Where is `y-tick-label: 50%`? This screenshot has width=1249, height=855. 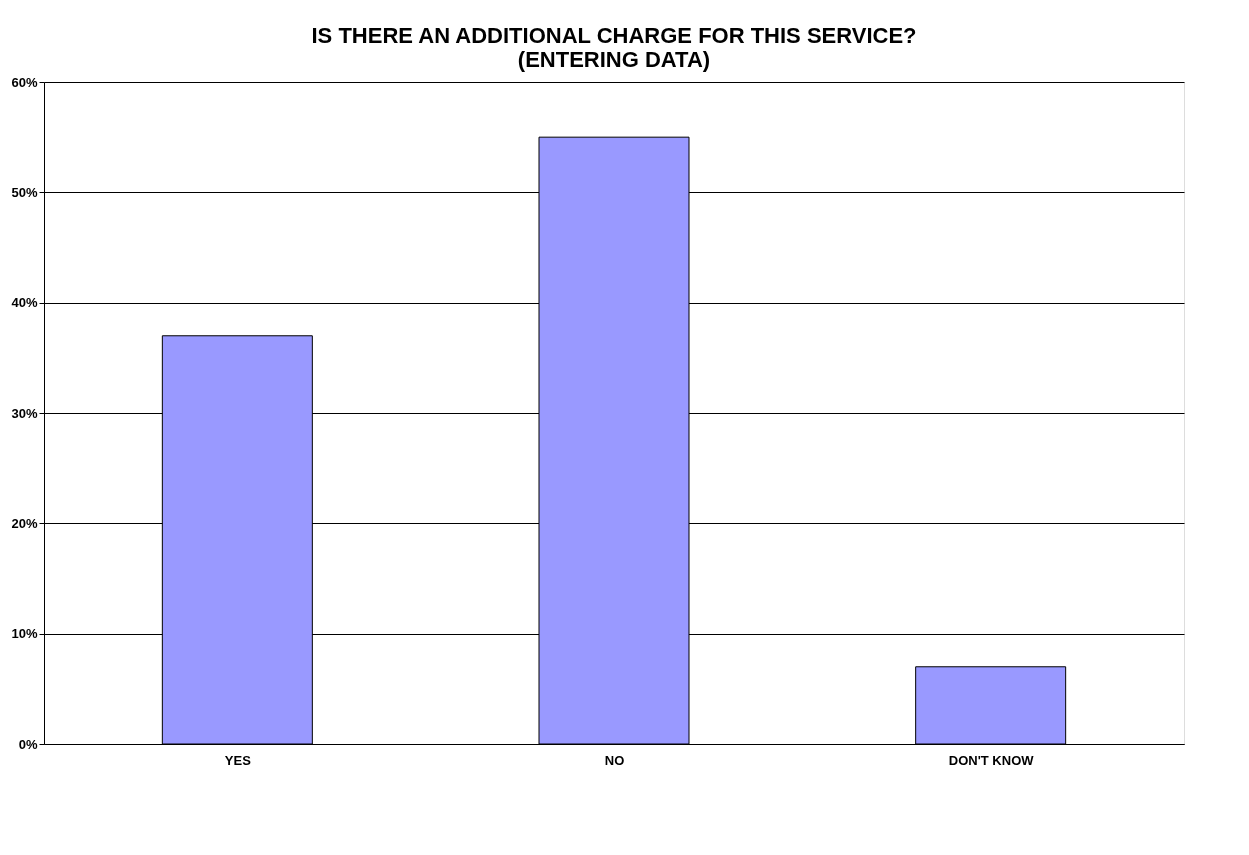 y-tick-label: 50% is located at coordinates (24, 192).